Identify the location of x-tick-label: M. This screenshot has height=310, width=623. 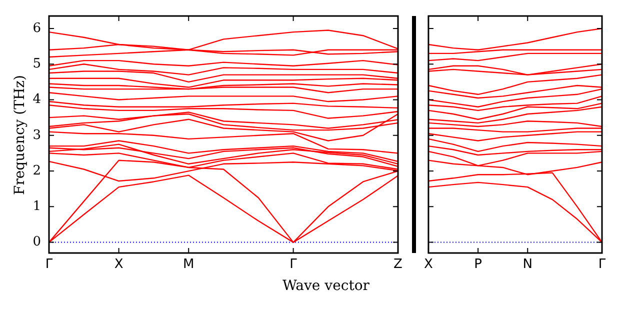
(188, 264).